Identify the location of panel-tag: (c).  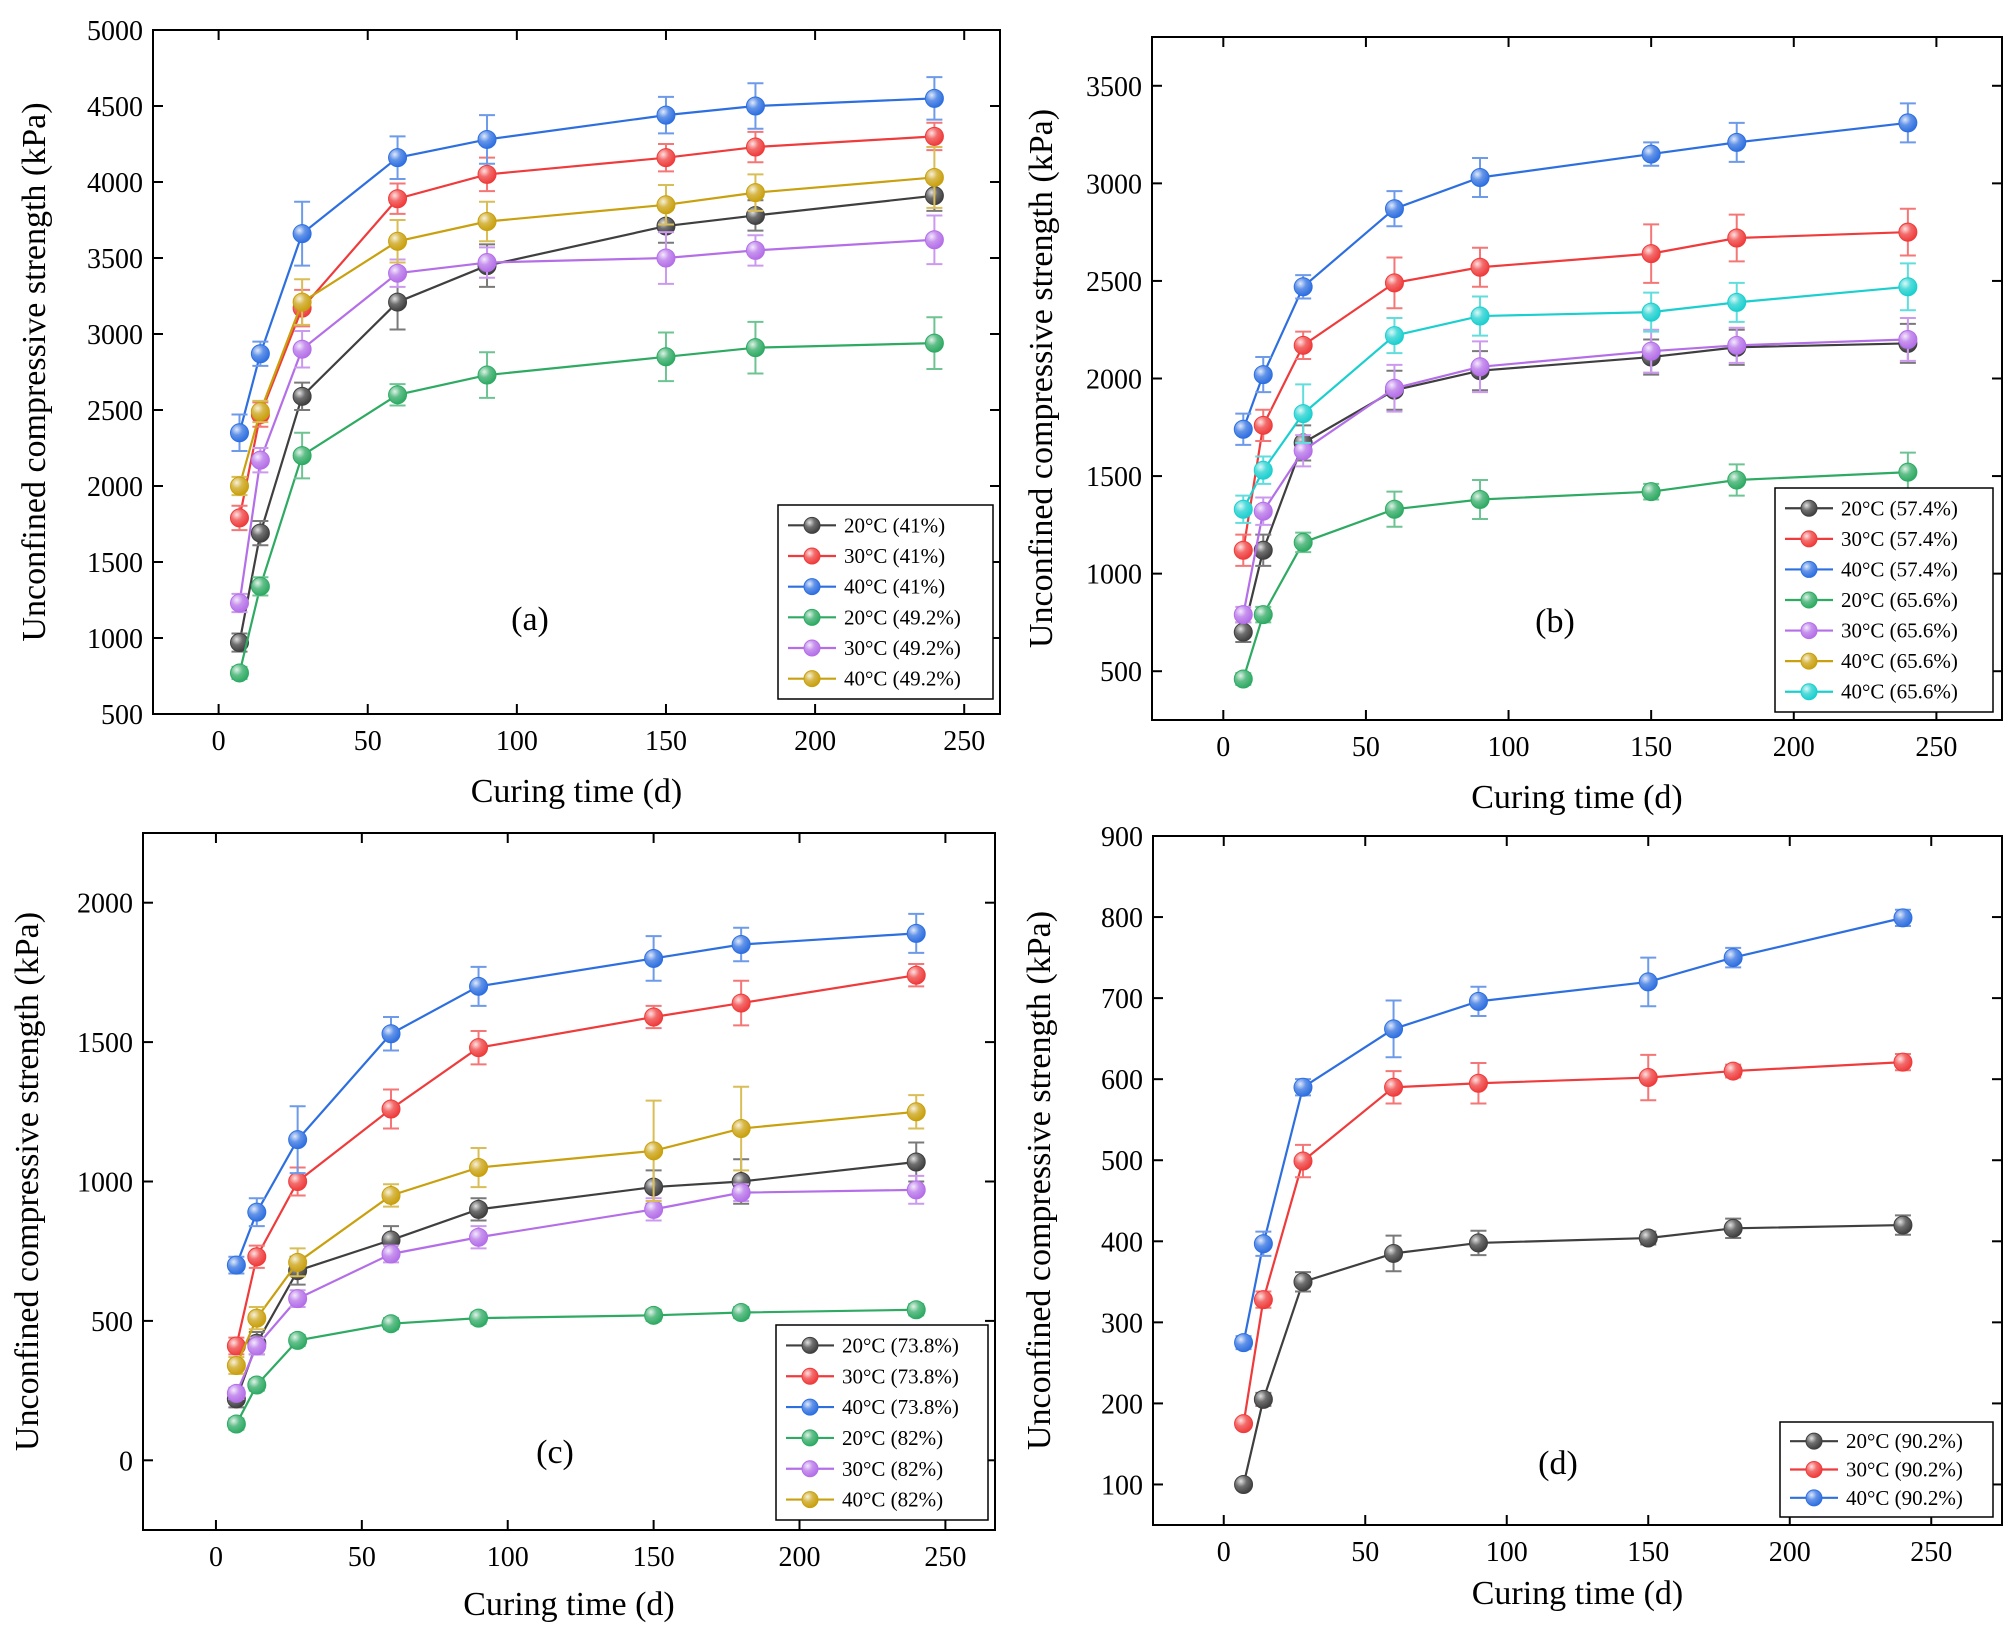
(555, 1452).